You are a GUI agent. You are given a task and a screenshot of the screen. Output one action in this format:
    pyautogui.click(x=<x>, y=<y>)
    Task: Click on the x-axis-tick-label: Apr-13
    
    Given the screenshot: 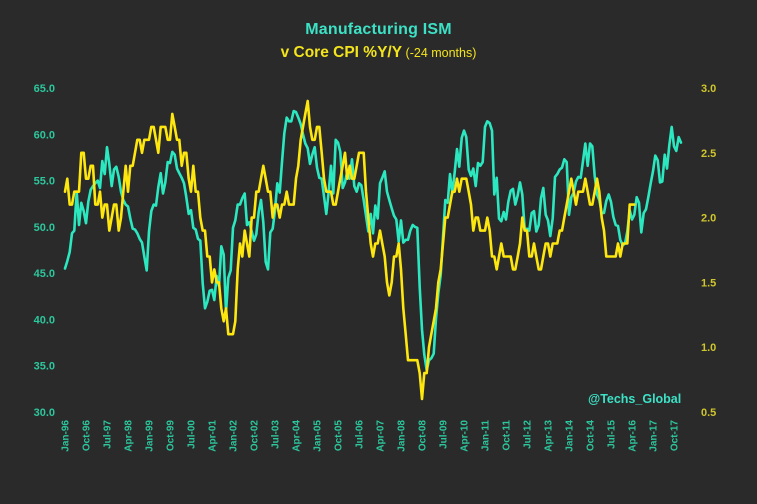 What is the action you would take?
    pyautogui.click(x=548, y=436)
    